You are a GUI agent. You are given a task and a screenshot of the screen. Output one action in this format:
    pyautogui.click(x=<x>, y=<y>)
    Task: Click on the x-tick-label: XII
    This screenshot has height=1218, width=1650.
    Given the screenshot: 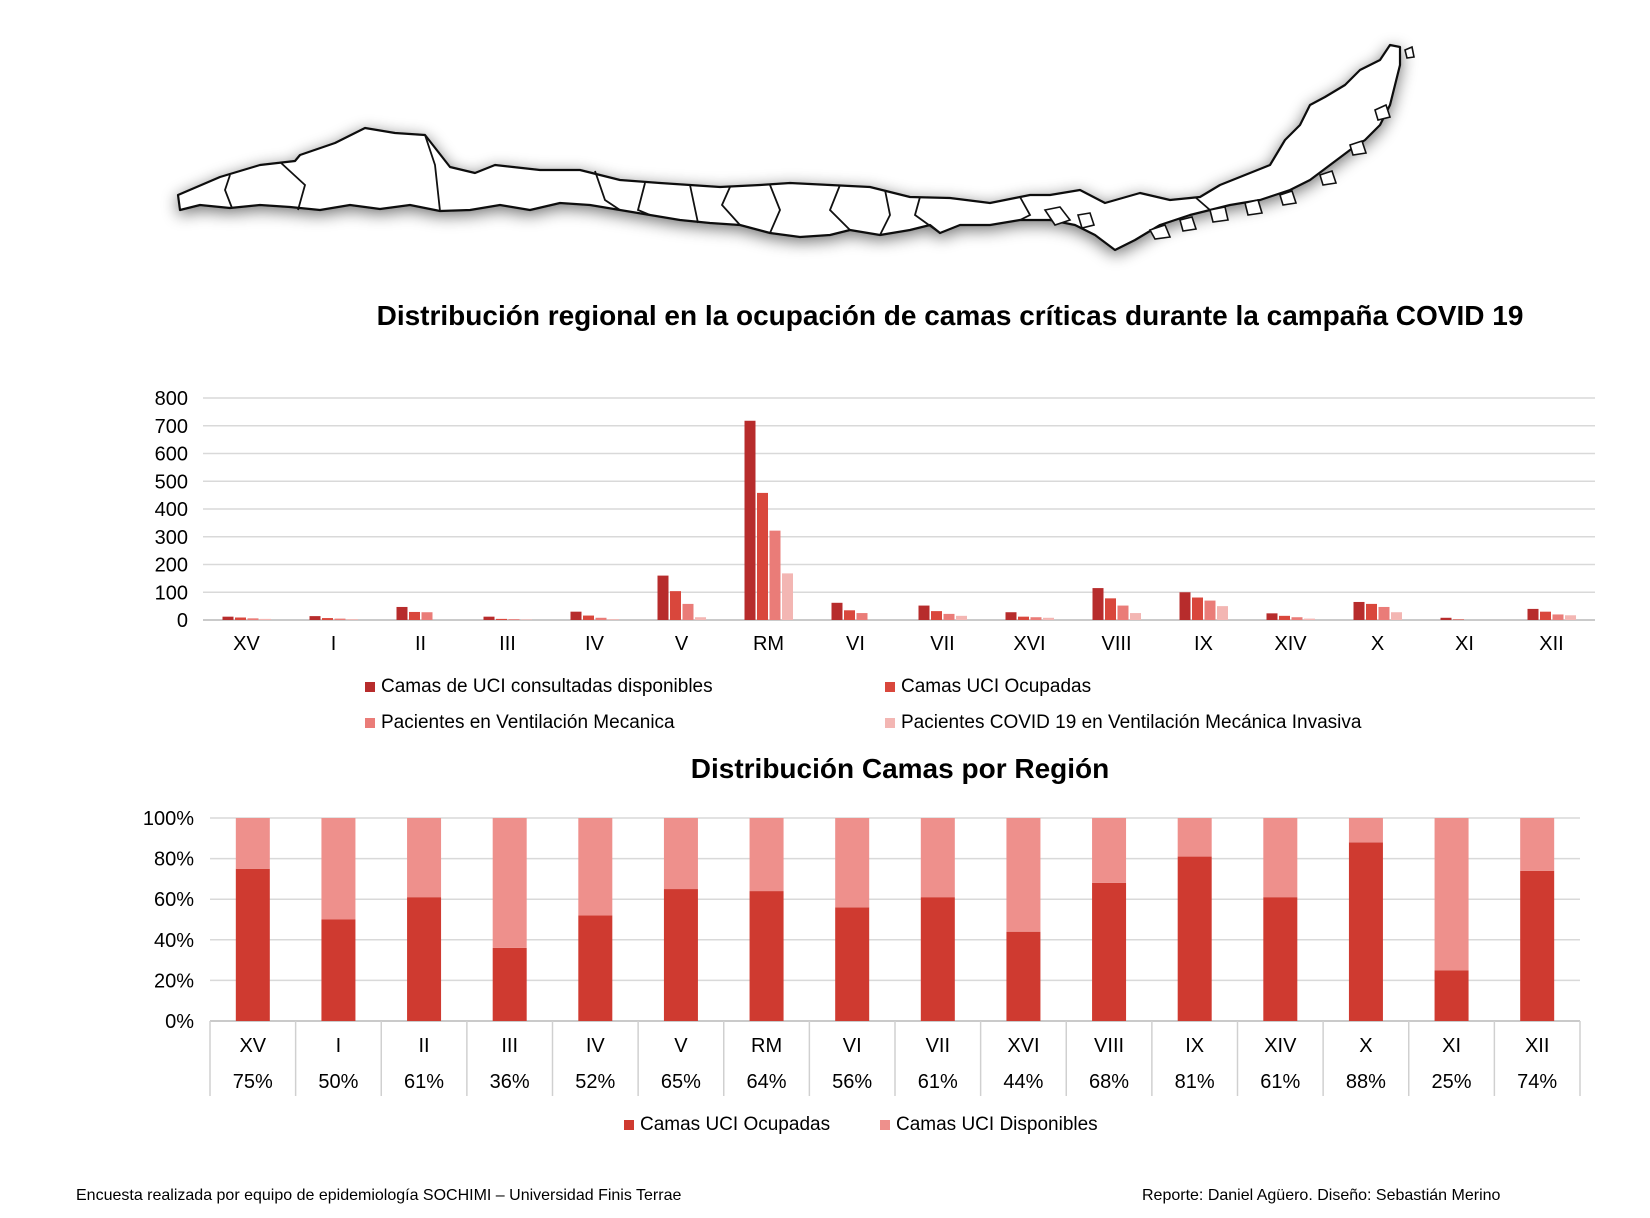 What is the action you would take?
    pyautogui.click(x=1551, y=644)
    